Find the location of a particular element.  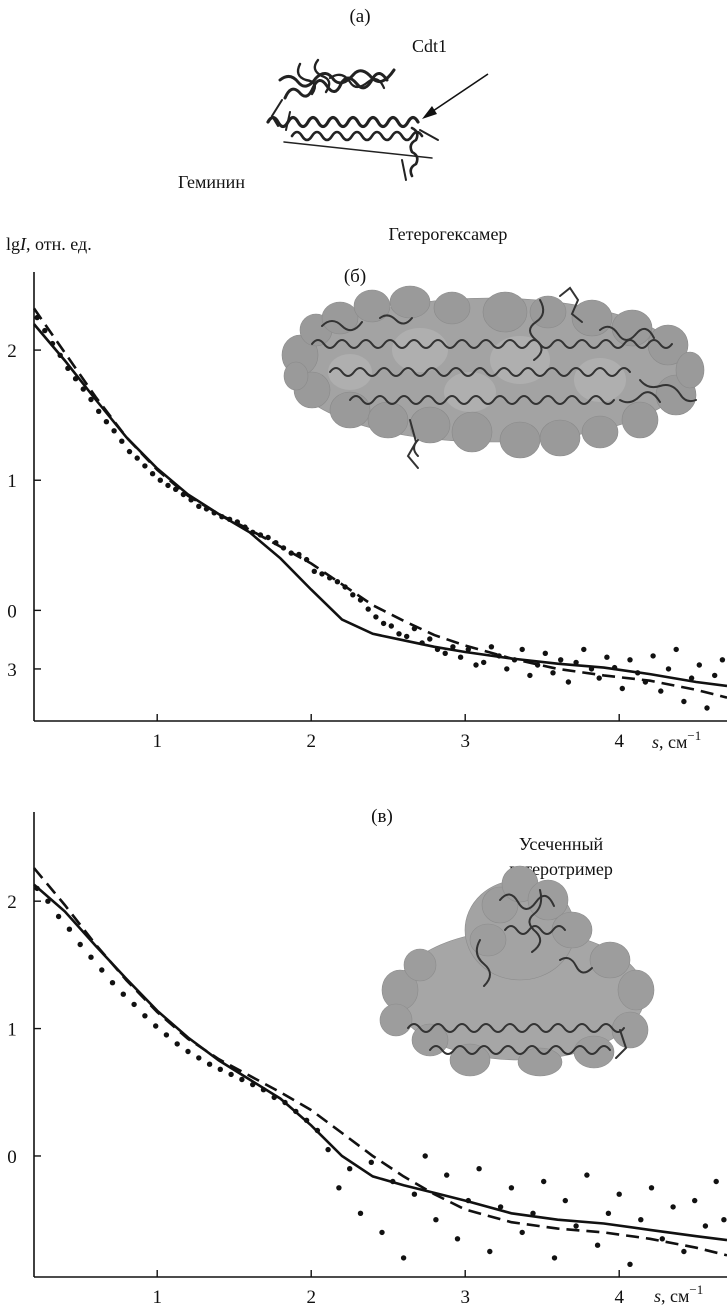

x-tick-label: 3 is located at coordinates (465, 741).